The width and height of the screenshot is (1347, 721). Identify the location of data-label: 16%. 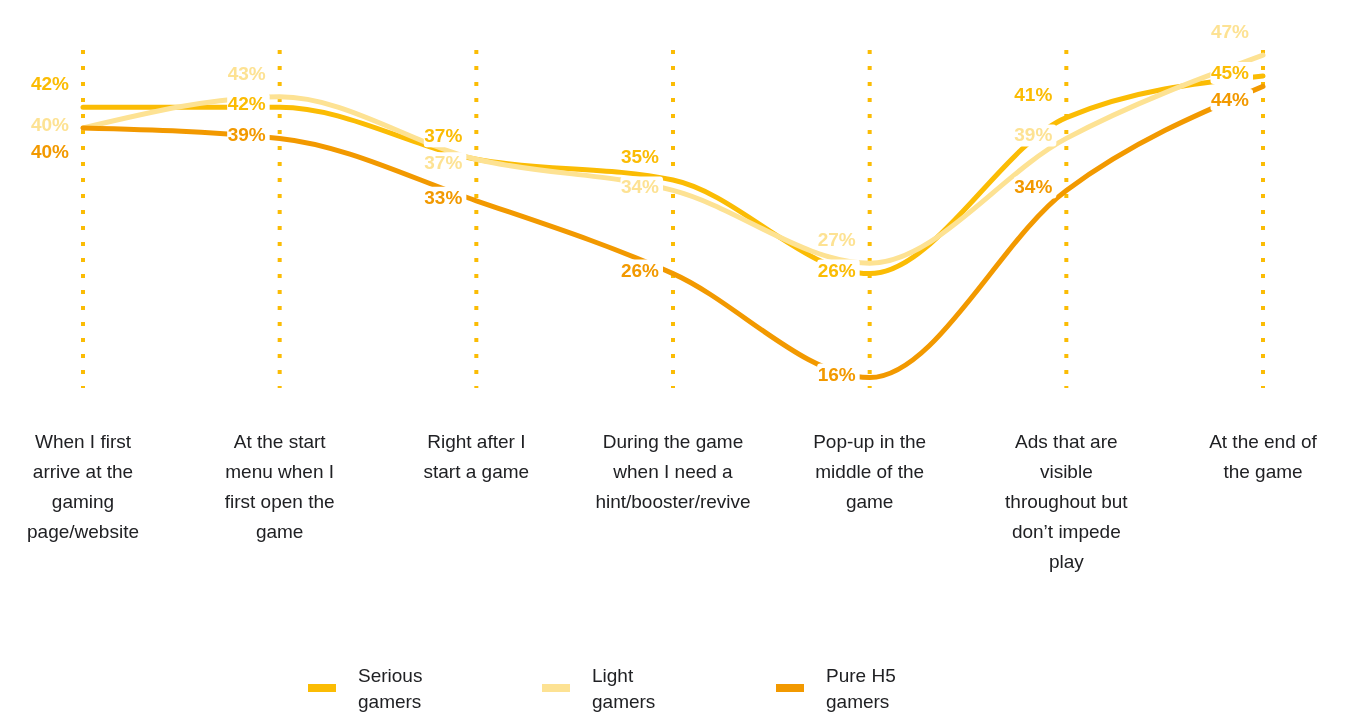
(836, 374).